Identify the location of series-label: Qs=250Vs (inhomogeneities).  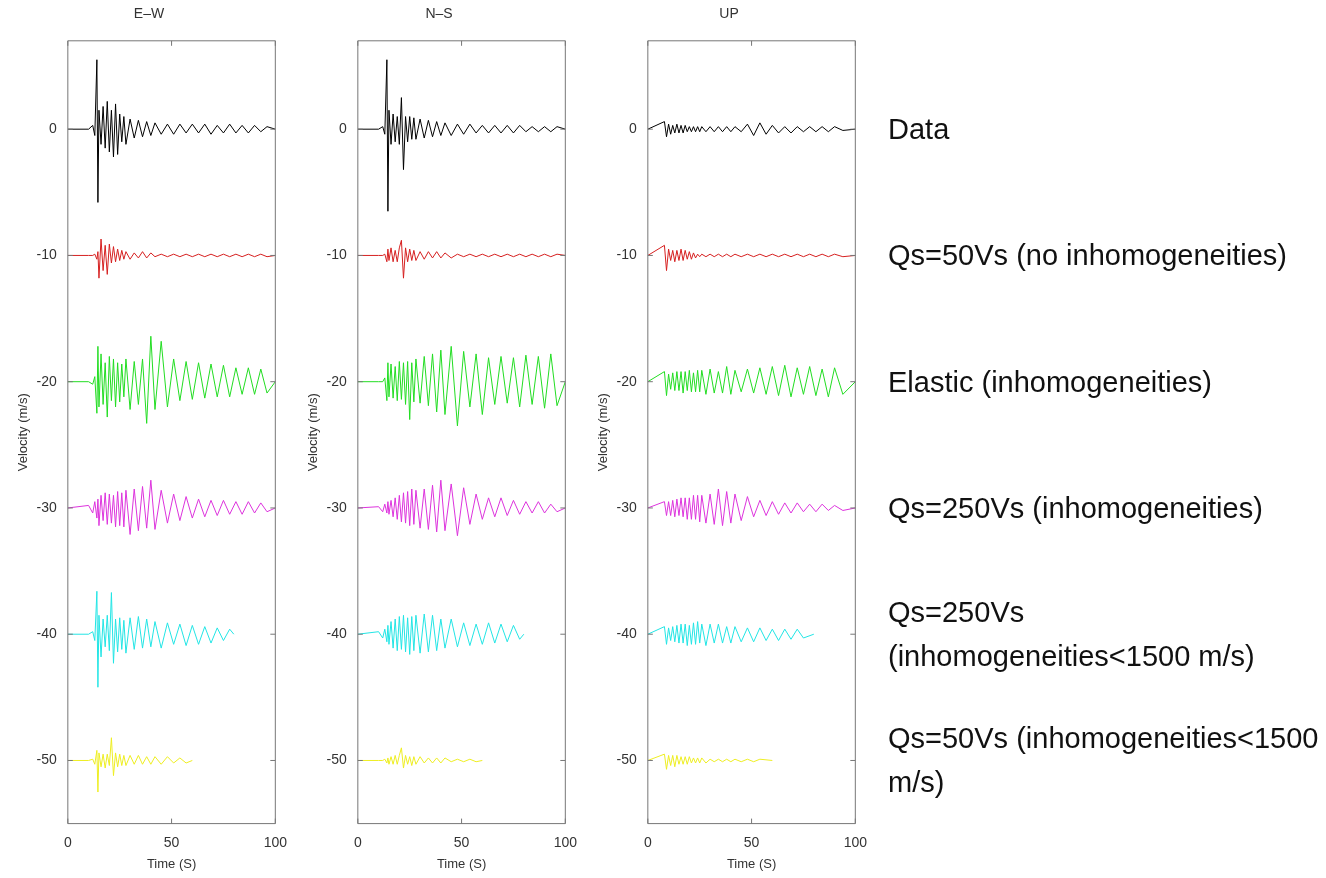
(1076, 508).